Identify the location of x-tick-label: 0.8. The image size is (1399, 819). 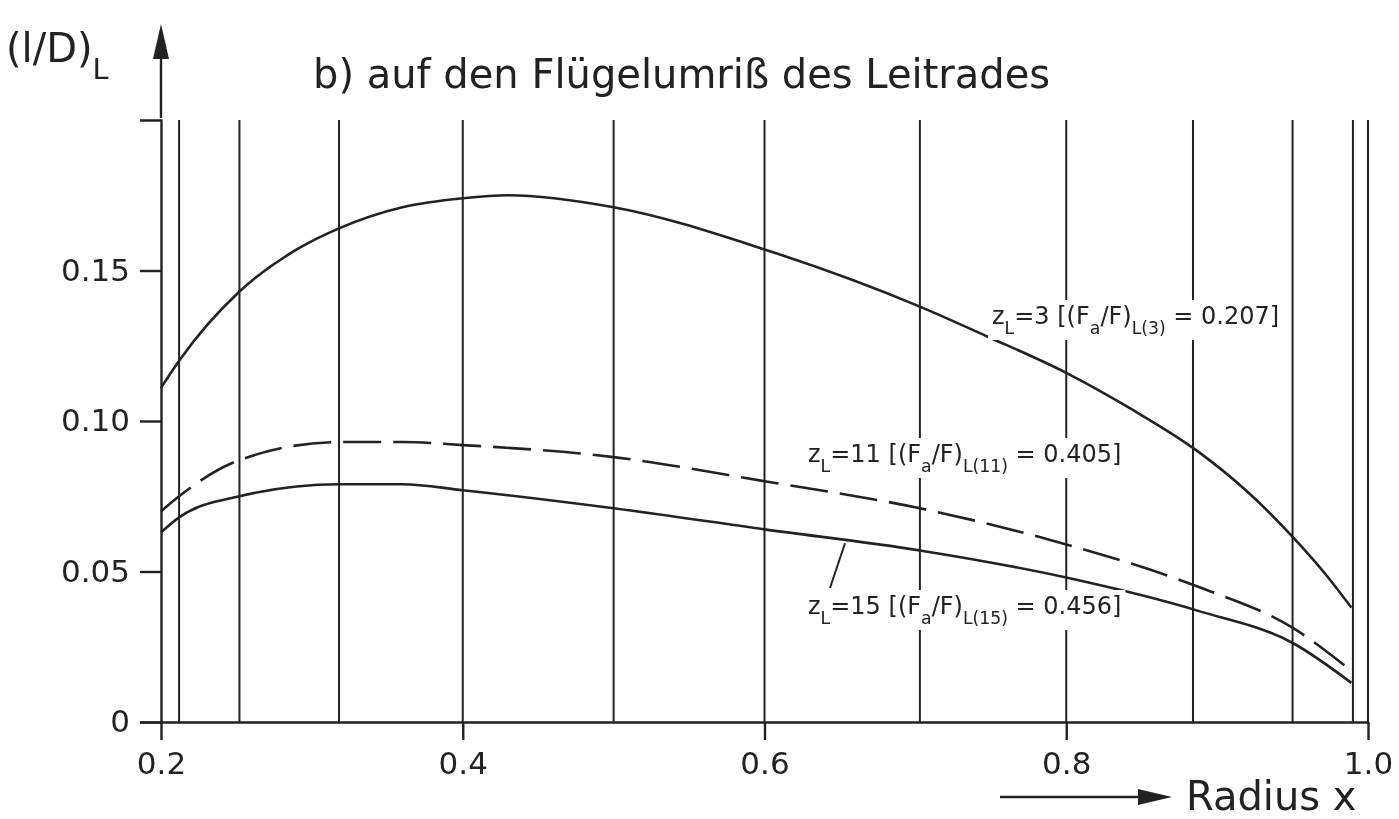
(1067, 763).